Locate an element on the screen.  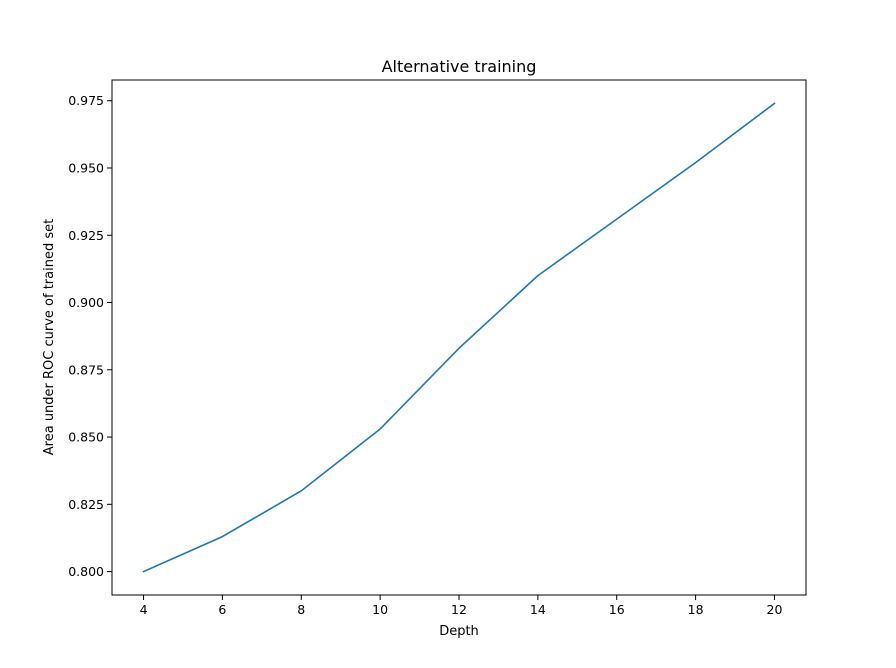
y-tick-label-0.900: 0.900 is located at coordinates (86, 302).